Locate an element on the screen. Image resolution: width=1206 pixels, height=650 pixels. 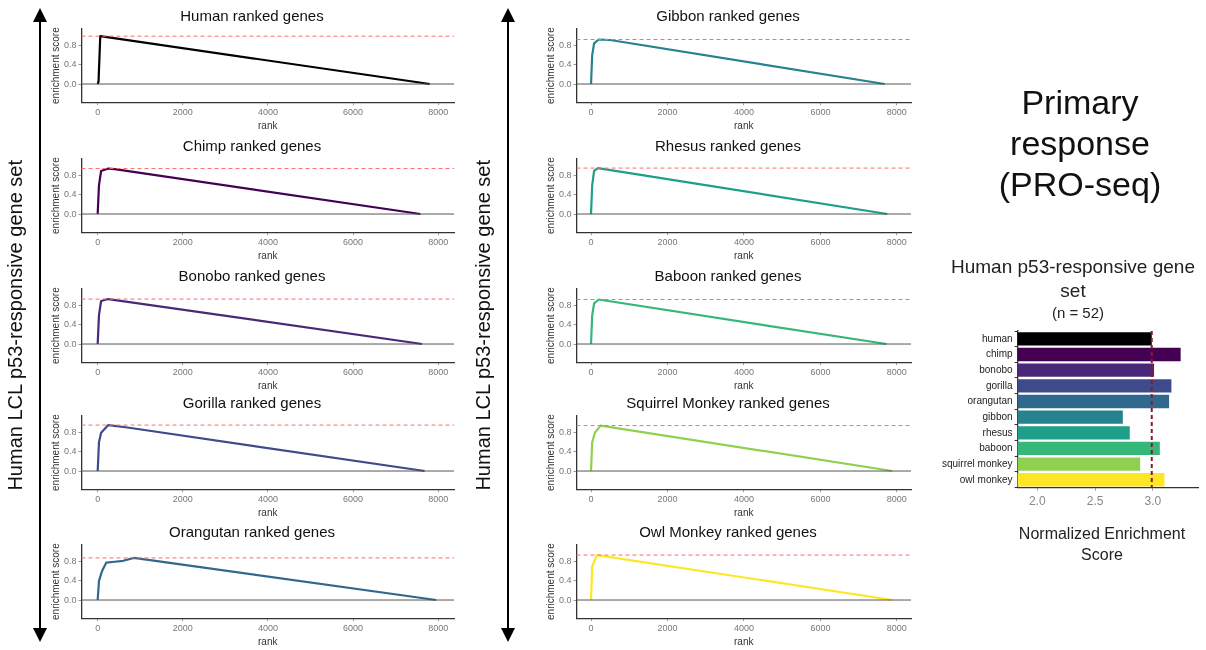
chart-title: Human p53-responsive gene set is located at coordinates (1073, 279).